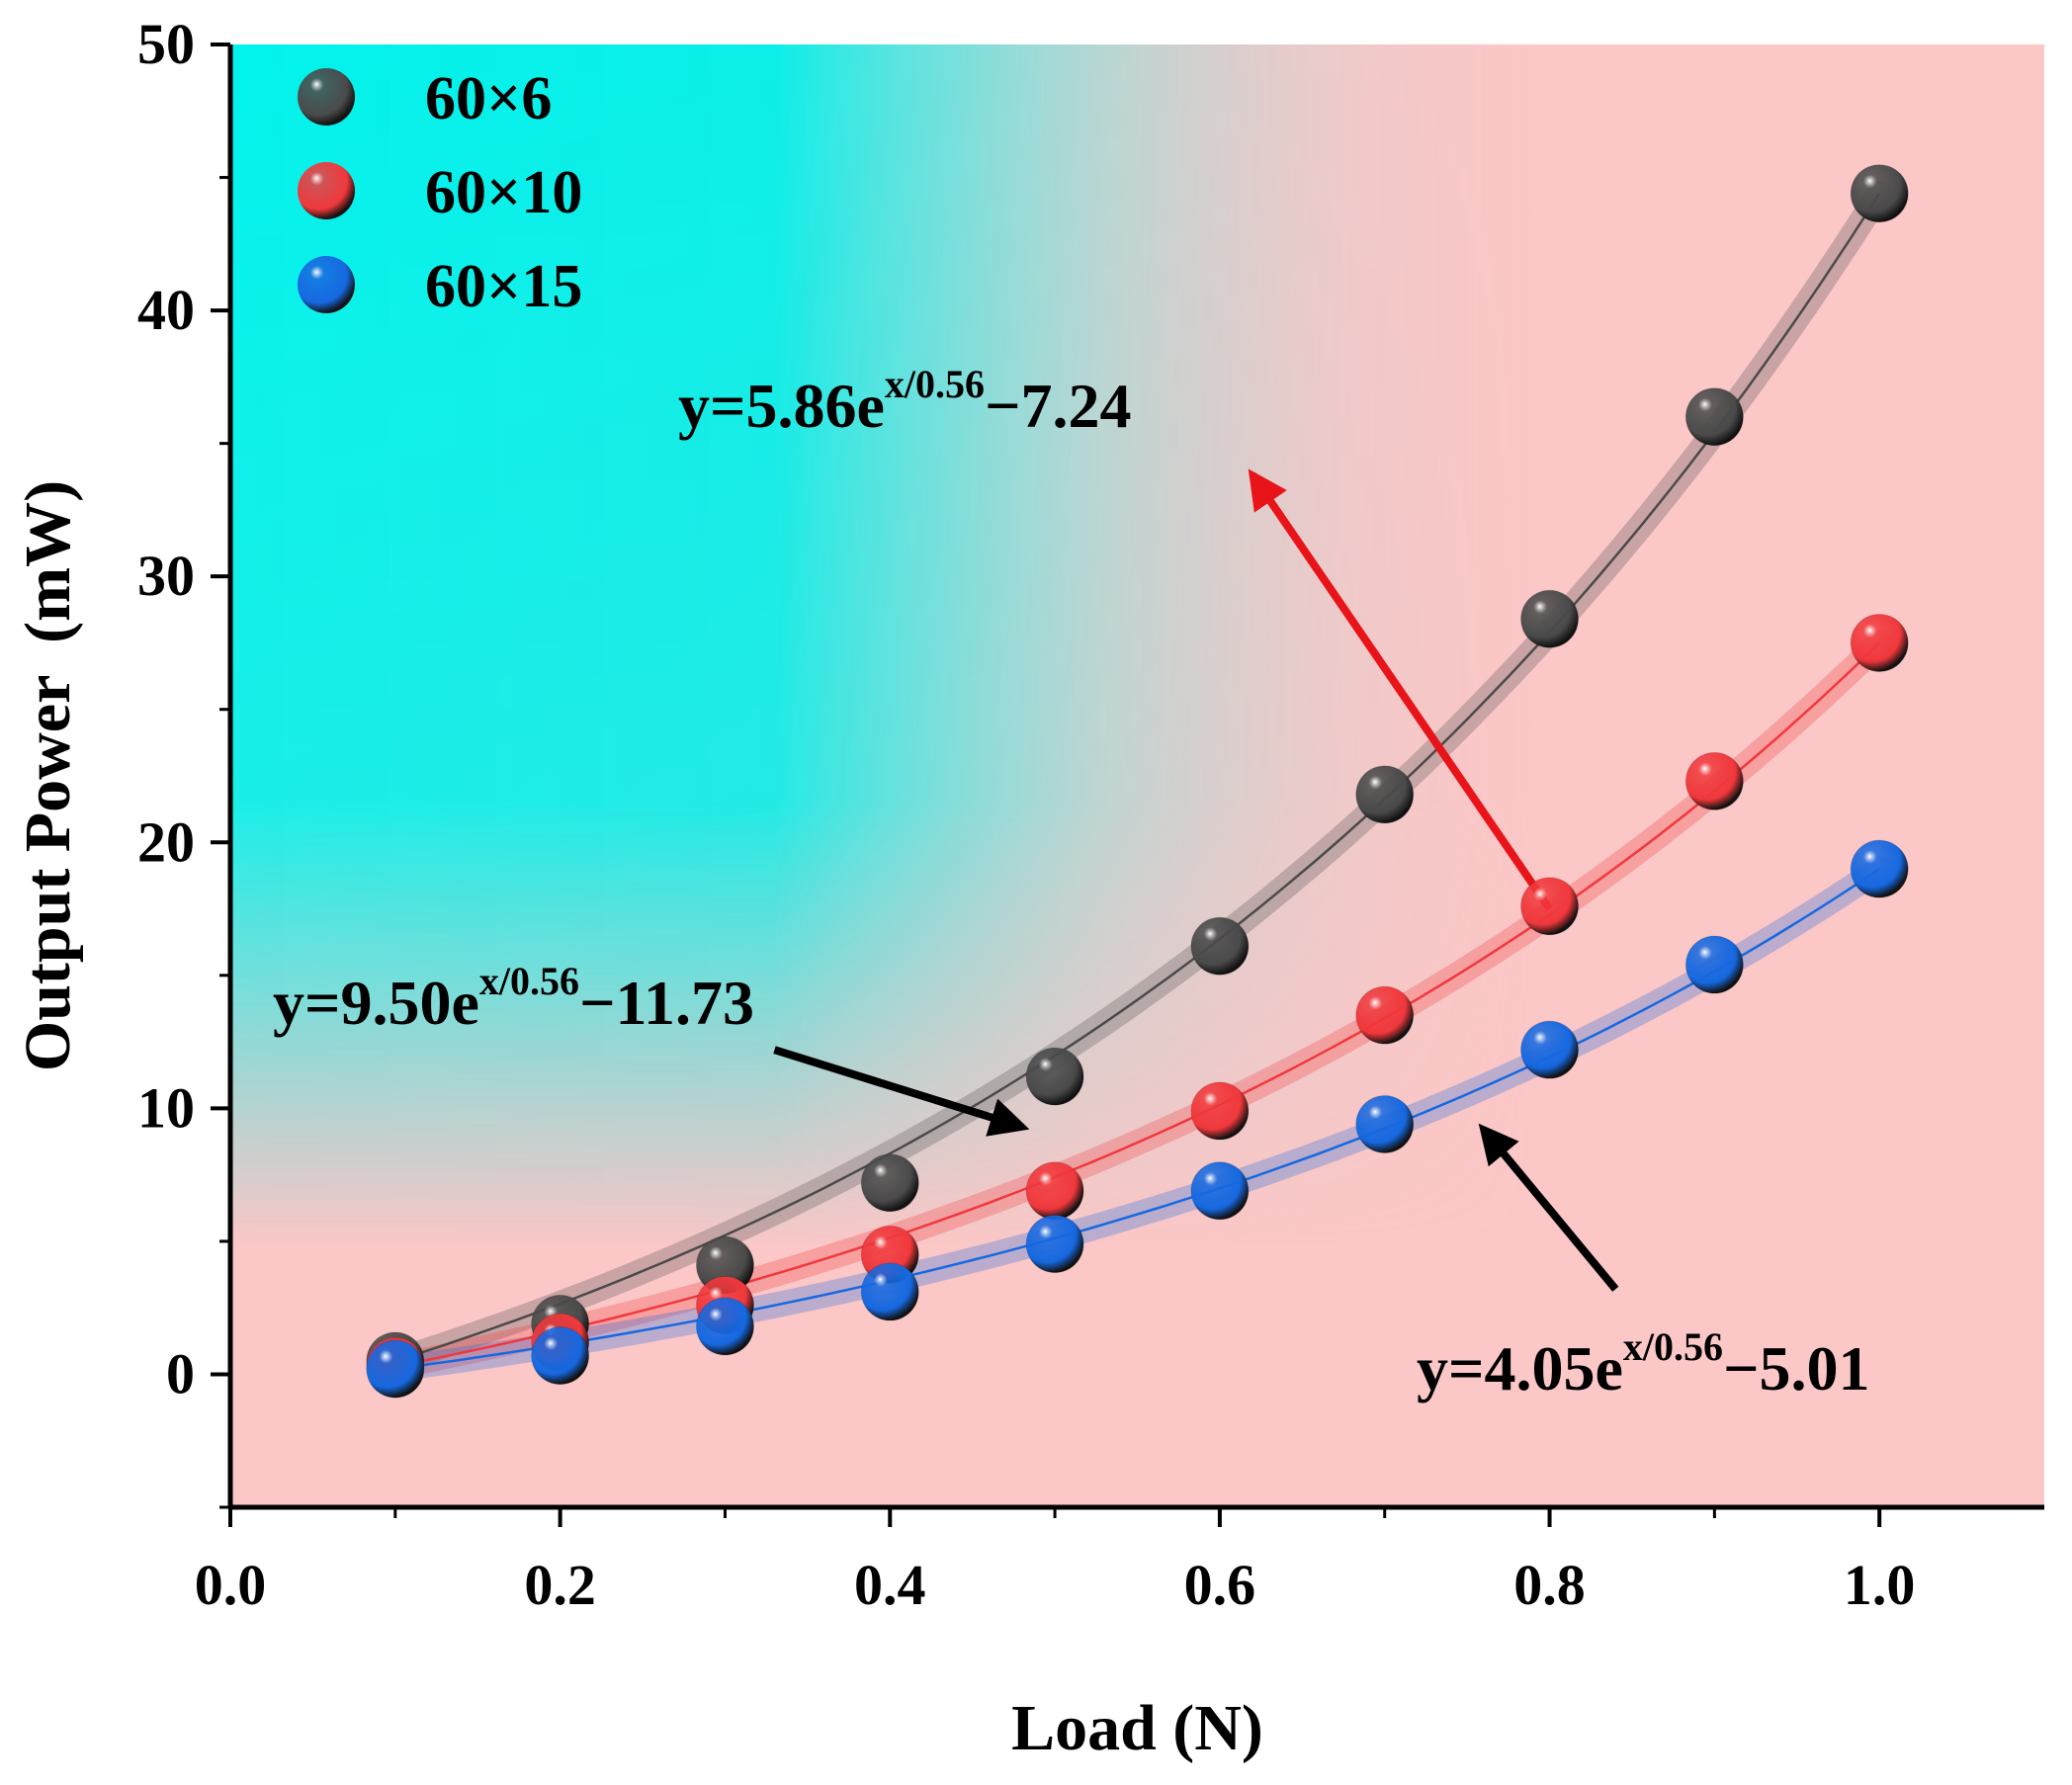 The width and height of the screenshot is (2072, 1785). Describe the element at coordinates (1796, 1368) in the screenshot. I see `equation-tail: −5.01` at that location.